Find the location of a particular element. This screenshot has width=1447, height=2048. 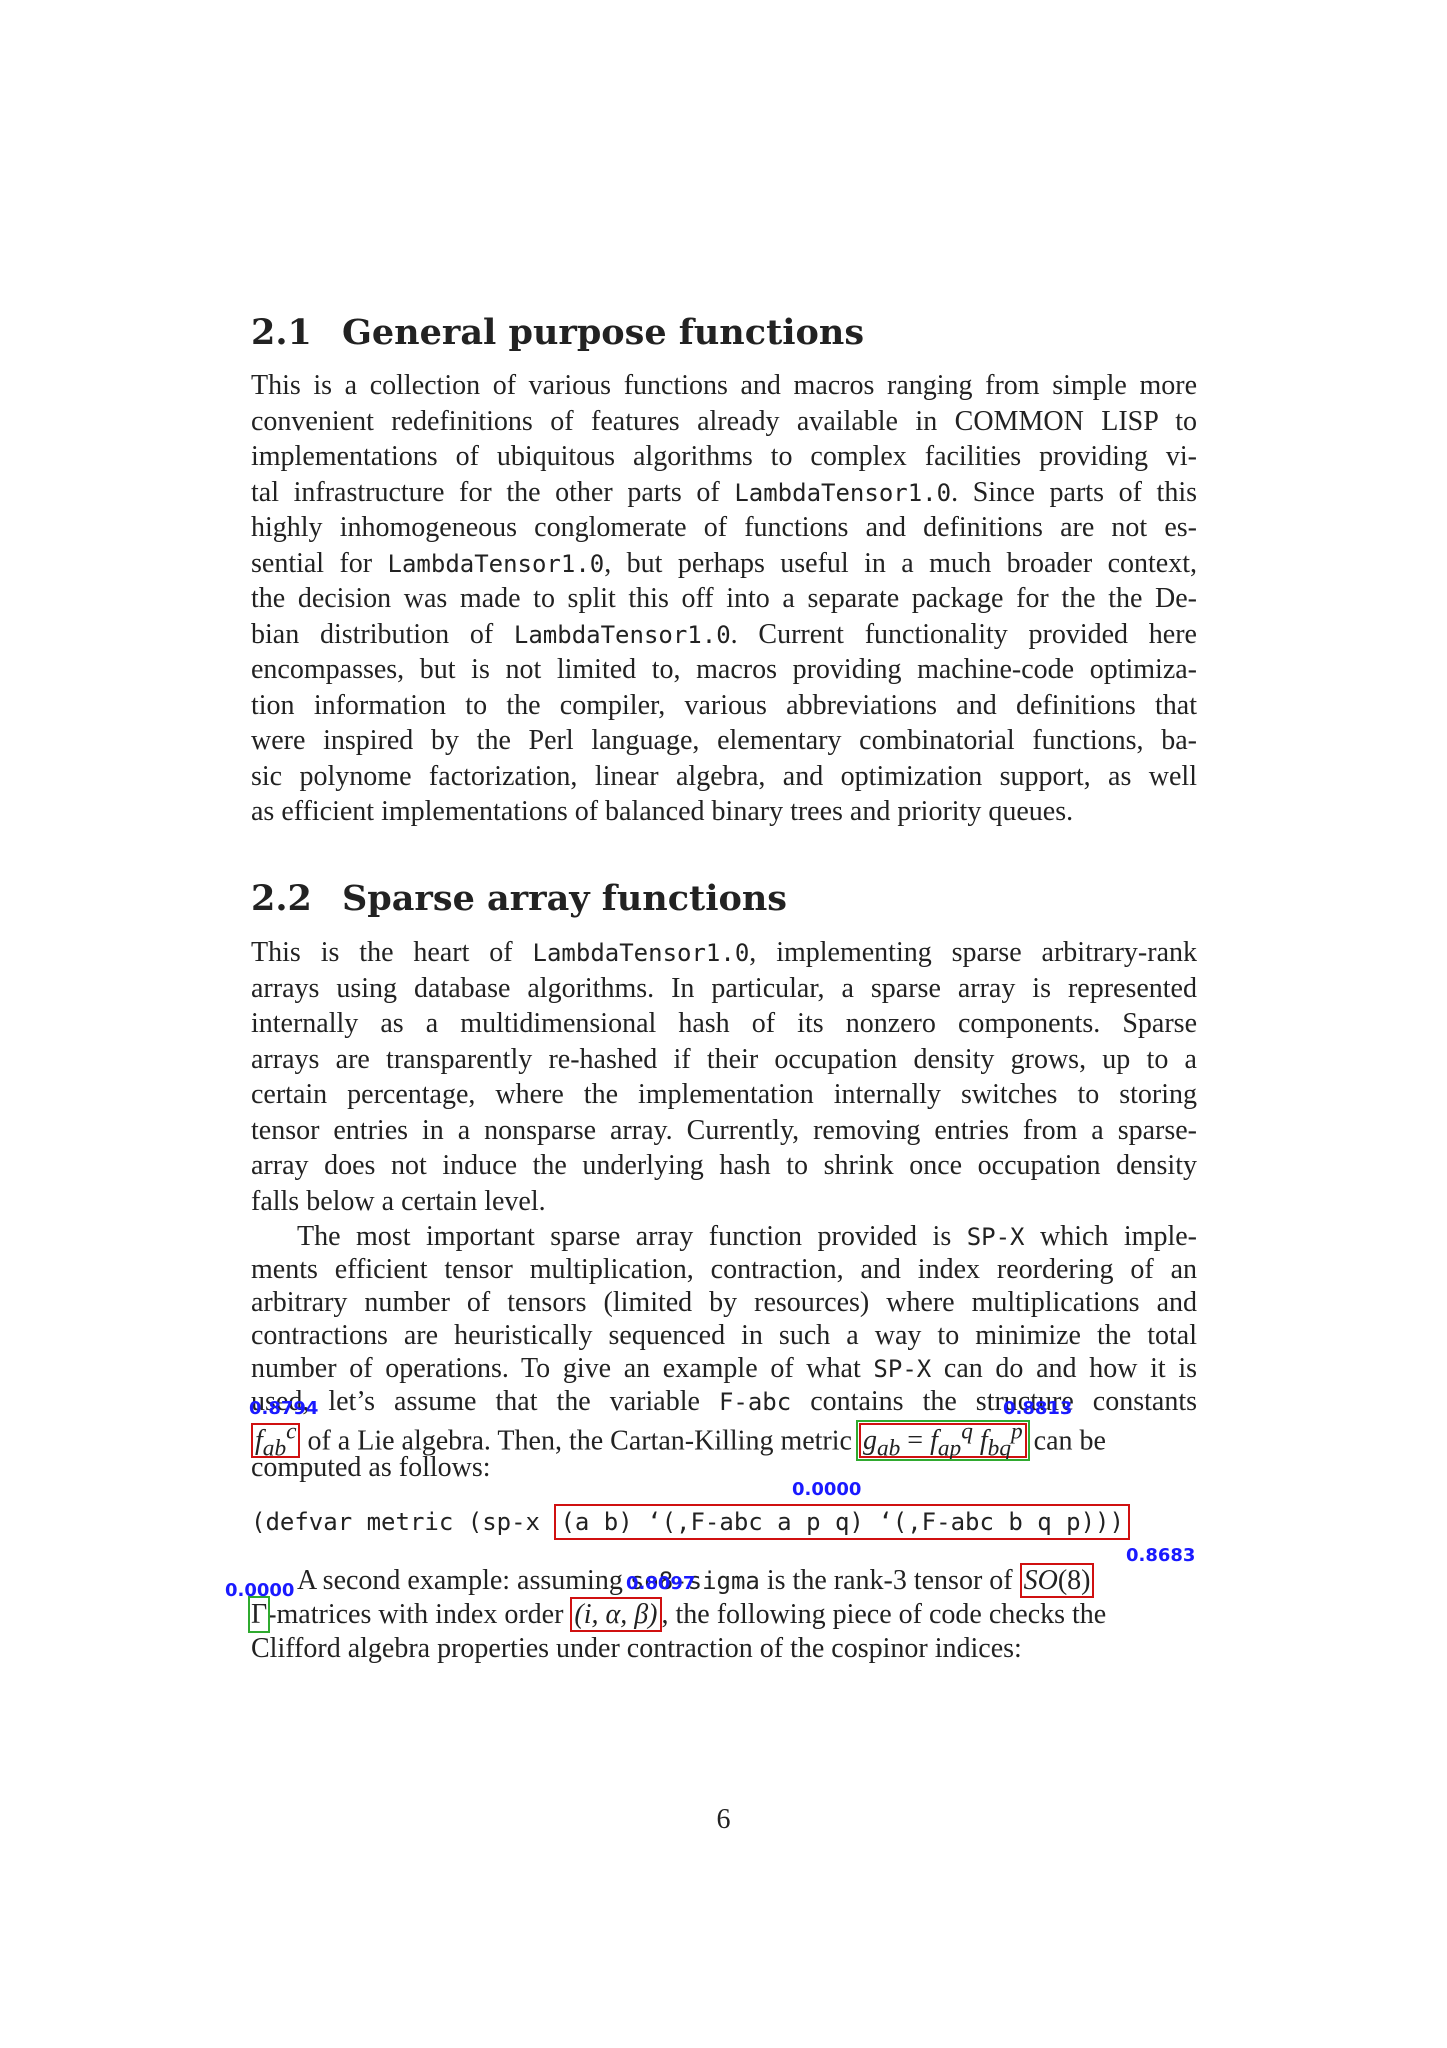

text-run: -matrices with index order is located at coordinates (419, 1614).